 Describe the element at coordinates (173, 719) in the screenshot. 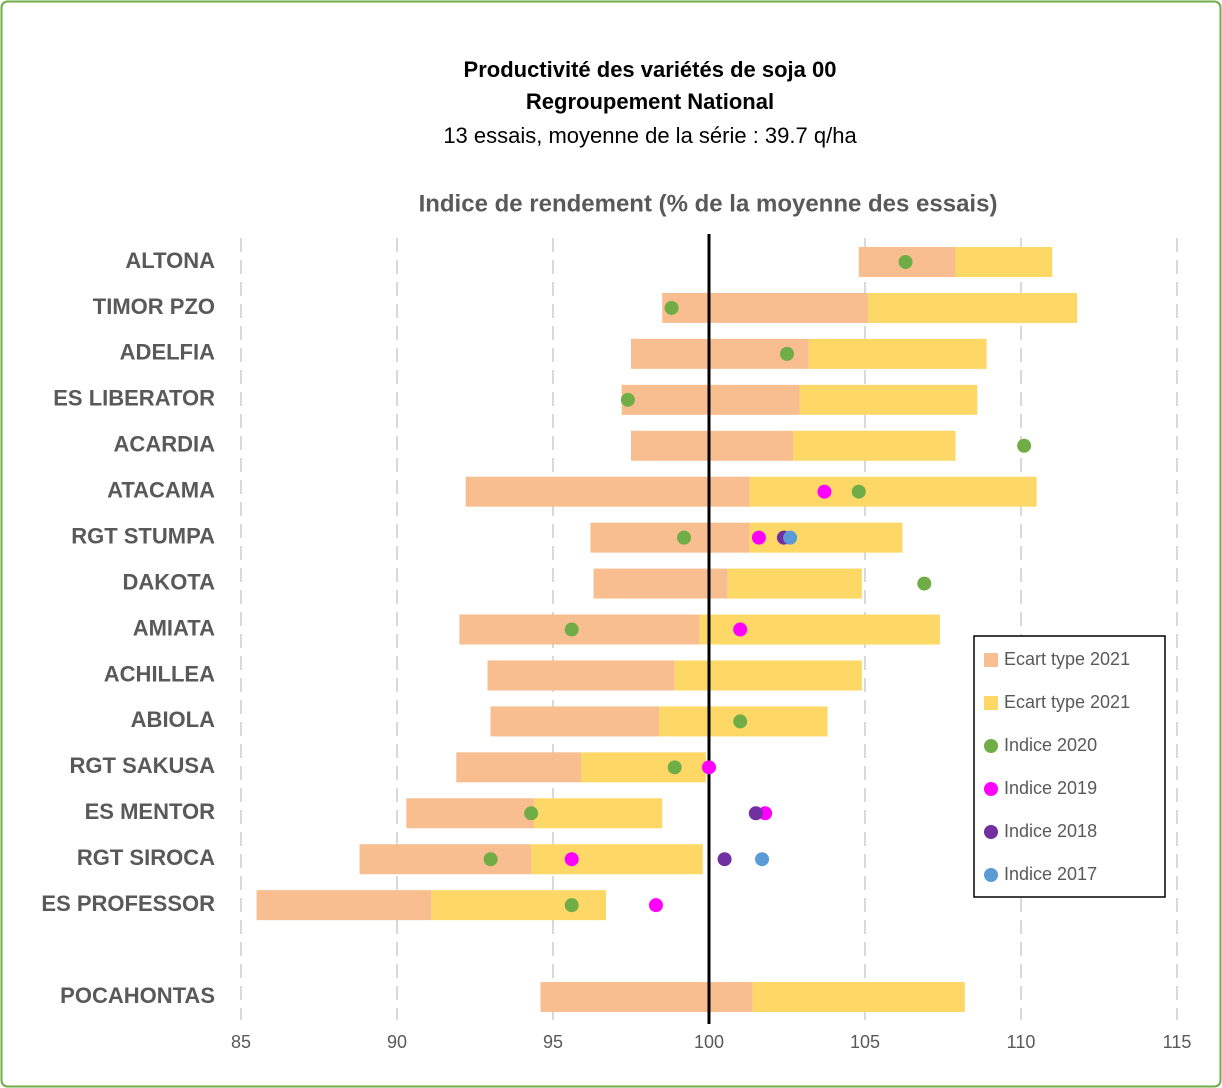

I see `y-tick-label: ABIOLA` at that location.